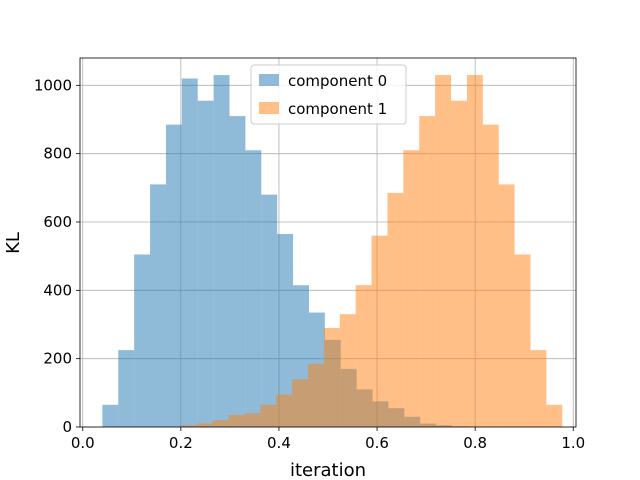 This screenshot has height=480, width=640. I want to click on x-tick-label: 0.0, so click(83, 443).